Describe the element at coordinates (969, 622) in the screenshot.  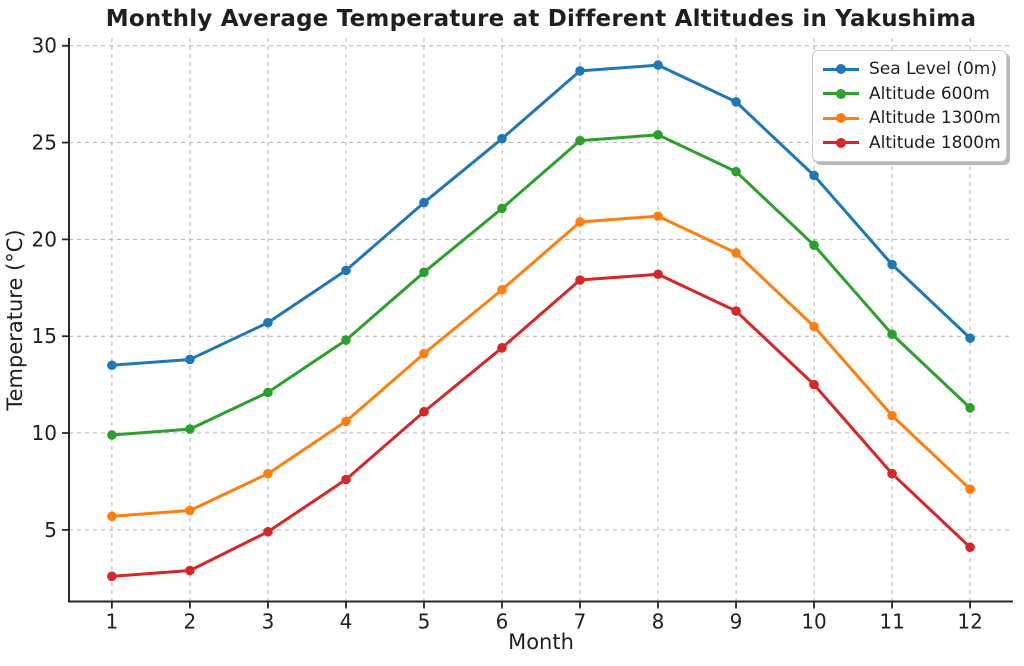
I see `x-tick-label-12: 12` at that location.